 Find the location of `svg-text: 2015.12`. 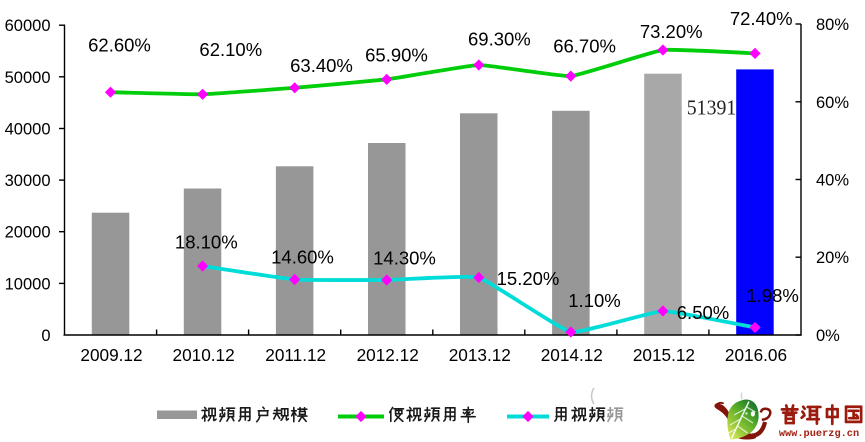

svg-text: 2015.12 is located at coordinates (664, 355).